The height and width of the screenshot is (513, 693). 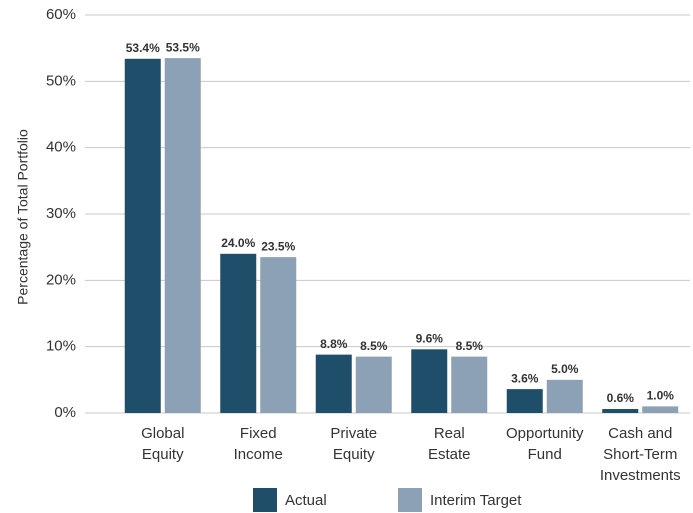 I want to click on x-tick-label: Cash and Short-Term Investments, so click(x=640, y=454).